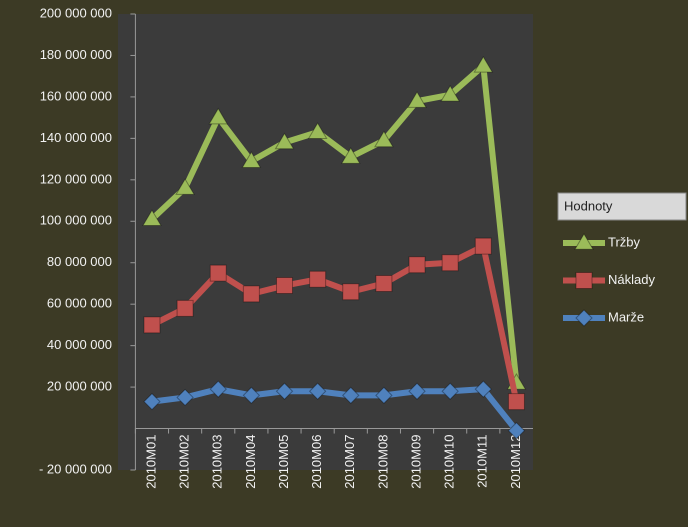 The height and width of the screenshot is (527, 688). What do you see at coordinates (415, 462) in the screenshot?
I see `x-tick-label: 2010M09` at bounding box center [415, 462].